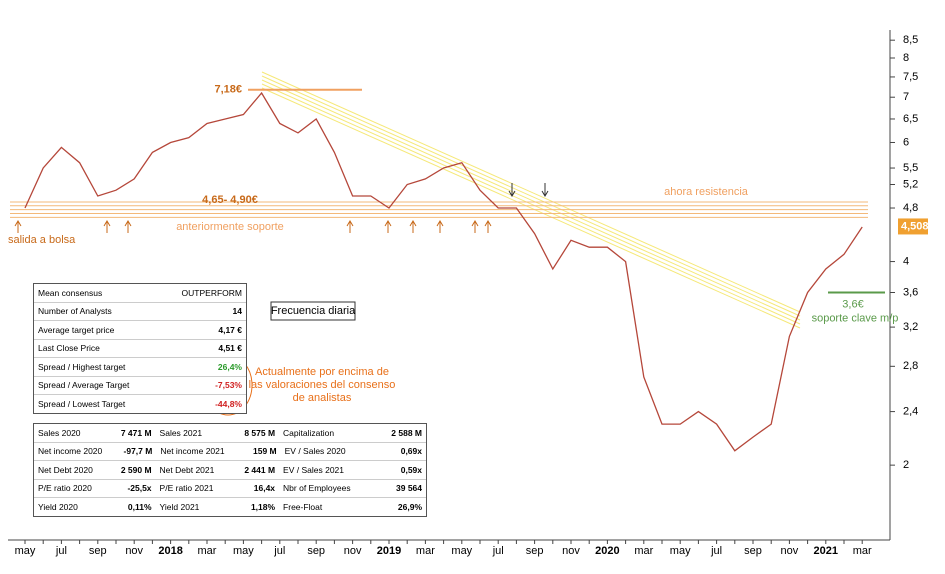 This screenshot has width=945, height=574. Describe the element at coordinates (140, 404) in the screenshot. I see `table-row: Spread / Lowest Target -44,8%` at that location.